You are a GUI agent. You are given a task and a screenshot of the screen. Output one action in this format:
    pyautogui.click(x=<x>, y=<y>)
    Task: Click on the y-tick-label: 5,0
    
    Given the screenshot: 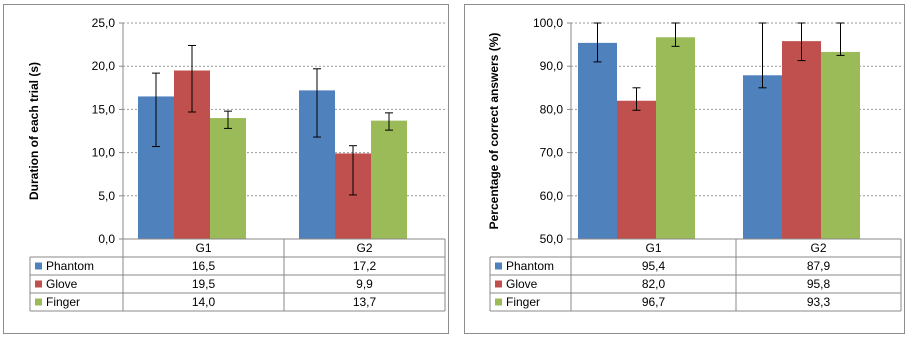 What is the action you would take?
    pyautogui.click(x=106, y=196)
    